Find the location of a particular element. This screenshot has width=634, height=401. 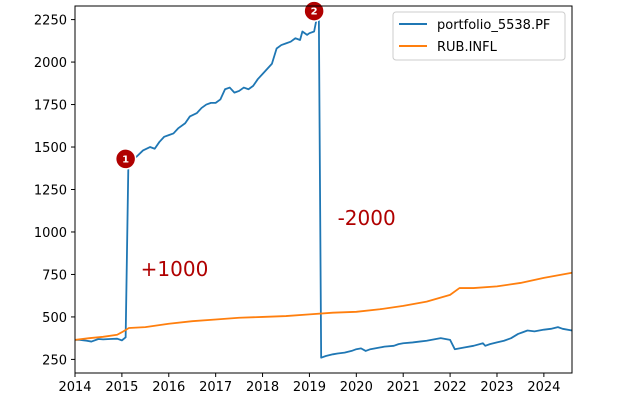

y-tick-label: 2000 is located at coordinates (50, 63).